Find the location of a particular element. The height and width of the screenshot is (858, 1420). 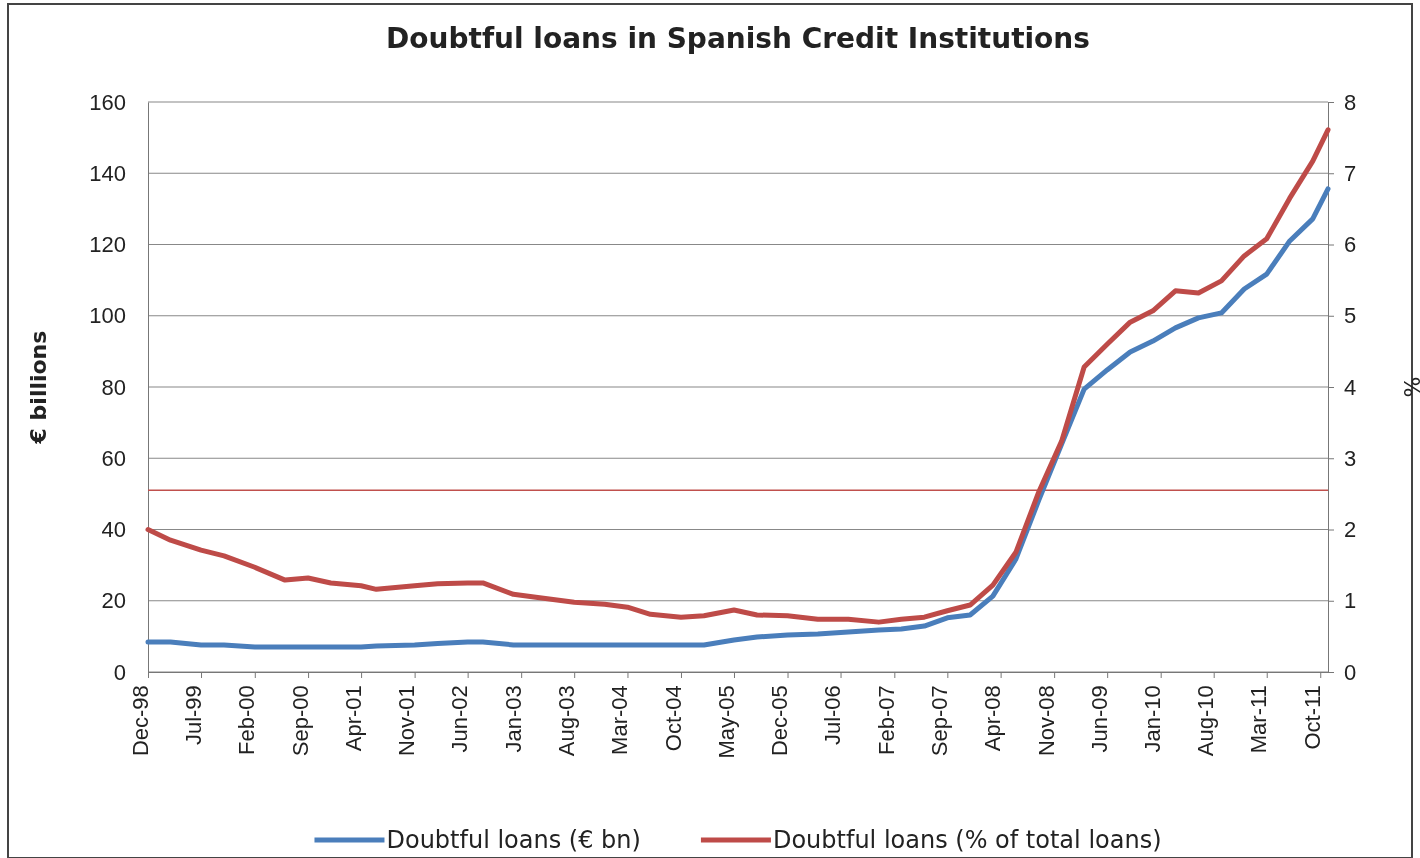

y2-tick-label: 7 is located at coordinates (1350, 173).